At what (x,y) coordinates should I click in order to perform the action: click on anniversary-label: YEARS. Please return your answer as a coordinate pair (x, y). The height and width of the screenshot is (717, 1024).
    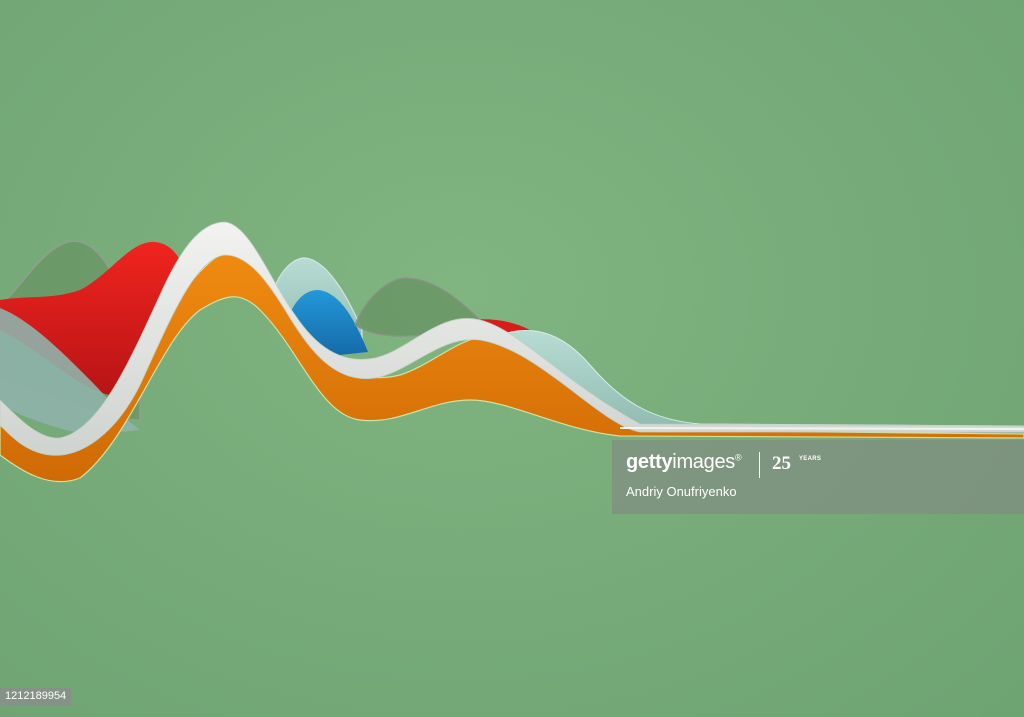
    Looking at the image, I should click on (810, 459).